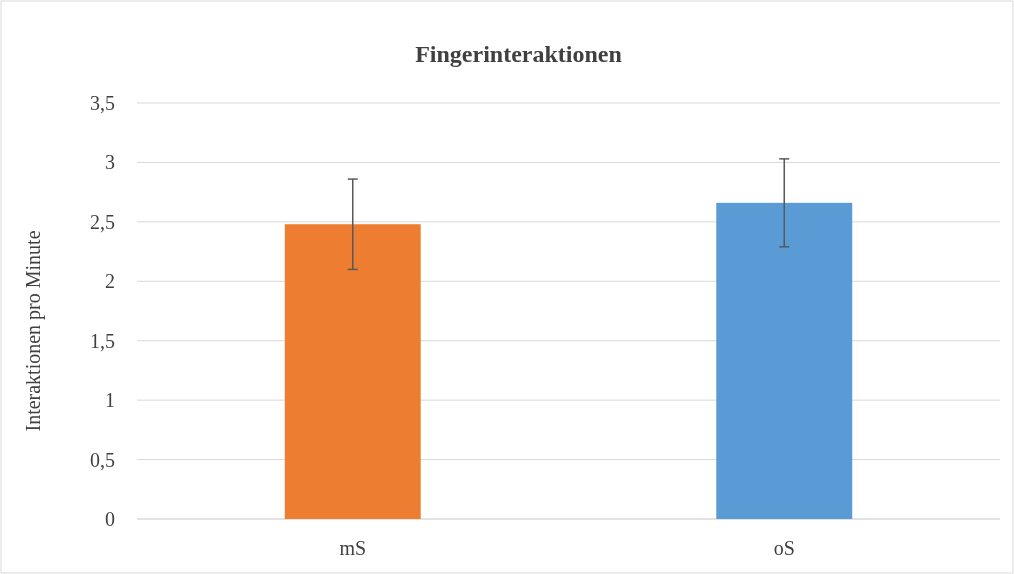 The height and width of the screenshot is (574, 1014). What do you see at coordinates (784, 548) in the screenshot?
I see `x-tick-label: oS` at bounding box center [784, 548].